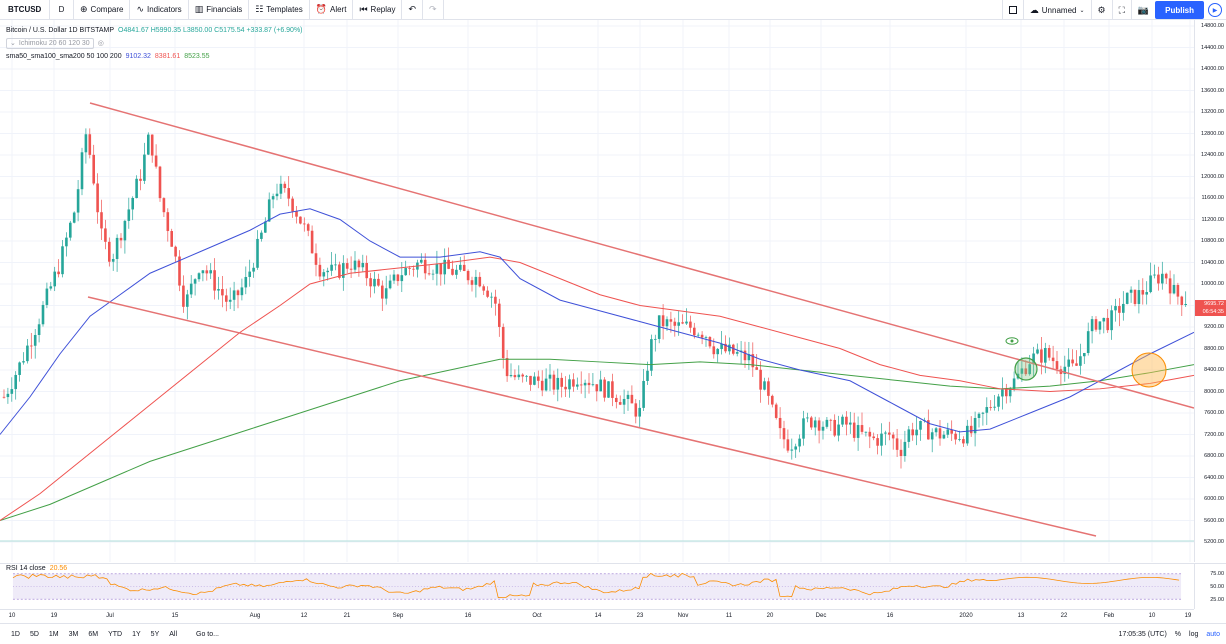 Image resolution: width=1226 pixels, height=644 pixels. Describe the element at coordinates (73, 634) in the screenshot. I see `range-button-3m: 3M` at that location.